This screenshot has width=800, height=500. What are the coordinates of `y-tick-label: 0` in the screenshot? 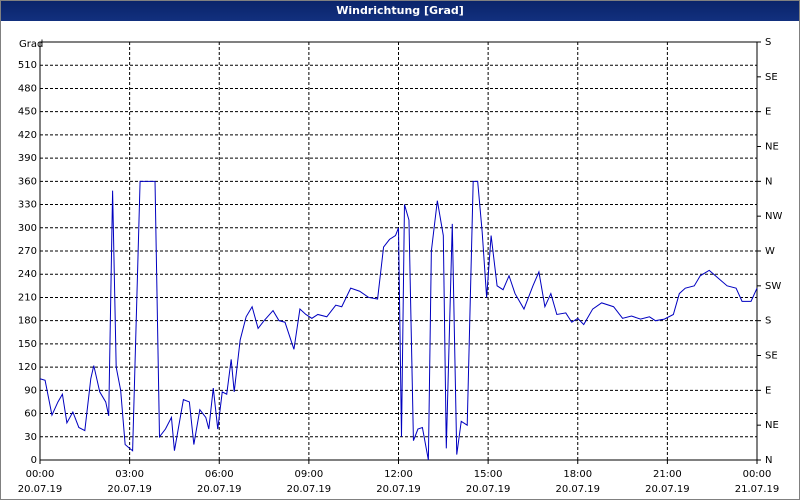 It's located at (34, 460).